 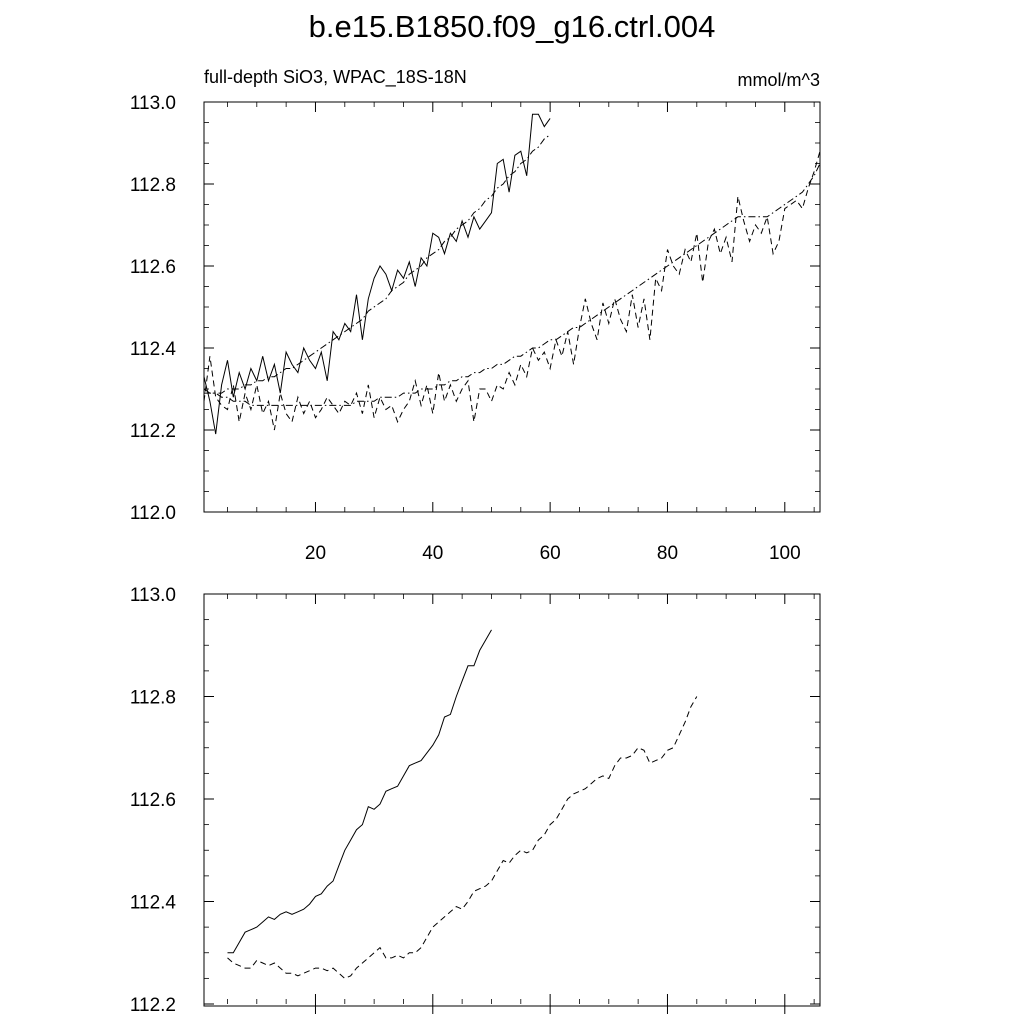 What do you see at coordinates (550, 553) in the screenshot?
I see `x-tick-label: 60` at bounding box center [550, 553].